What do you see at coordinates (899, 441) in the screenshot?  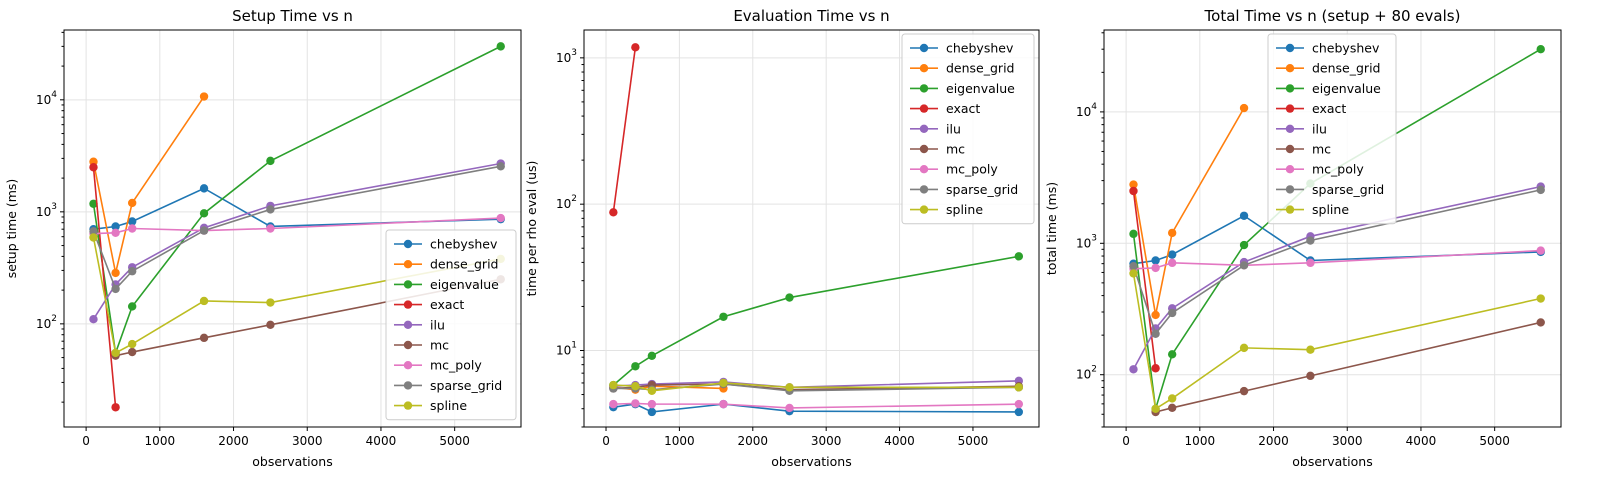 I see `x-tick-label: 4000` at bounding box center [899, 441].